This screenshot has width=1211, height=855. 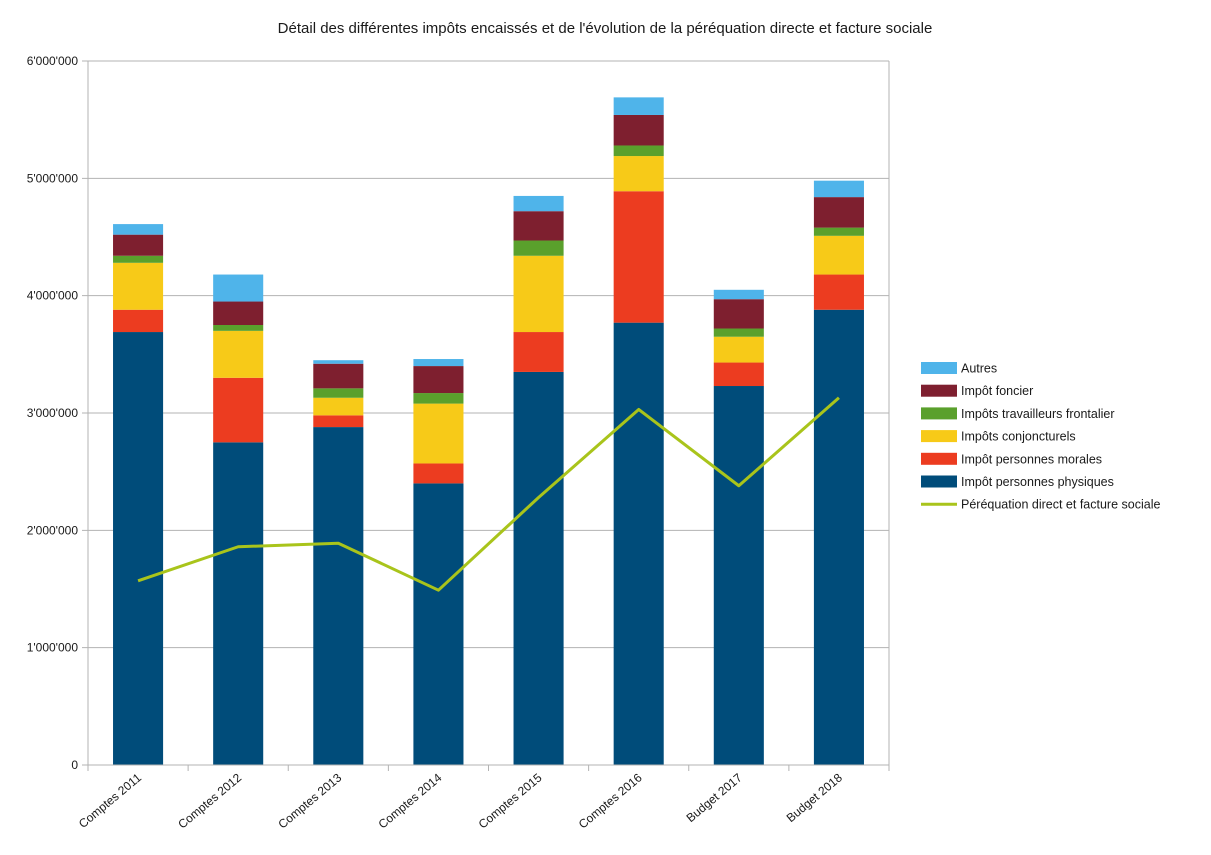 What do you see at coordinates (510, 800) in the screenshot?
I see `x-tick-label: Comptes 2015` at bounding box center [510, 800].